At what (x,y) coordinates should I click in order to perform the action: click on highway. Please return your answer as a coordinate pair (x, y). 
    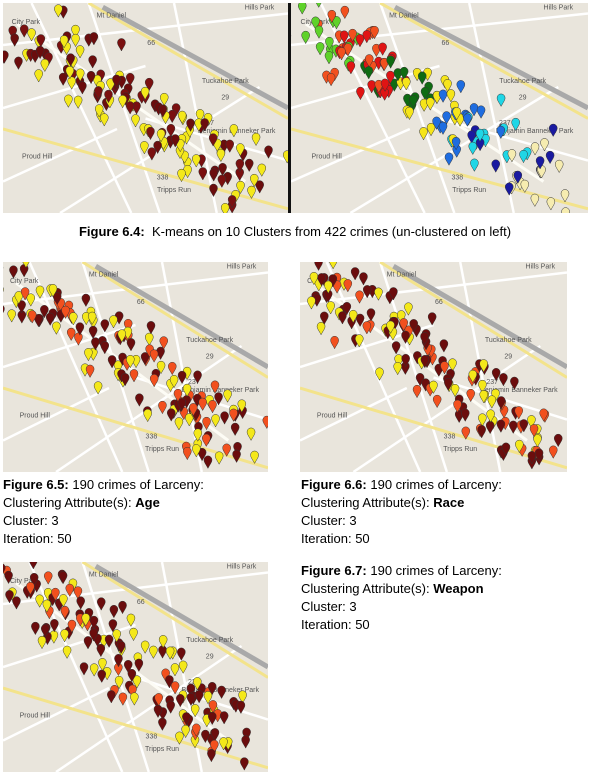
    Looking at the image, I should click on (194, 58).